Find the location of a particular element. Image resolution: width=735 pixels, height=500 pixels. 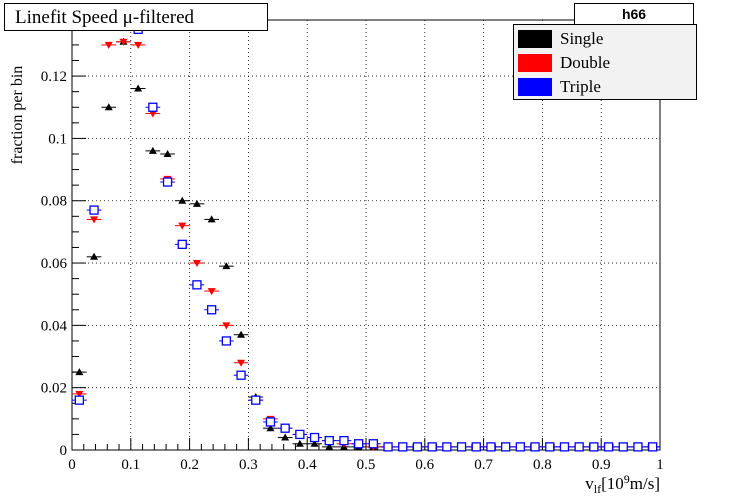

x-tick-label: 0.9 is located at coordinates (601, 465).